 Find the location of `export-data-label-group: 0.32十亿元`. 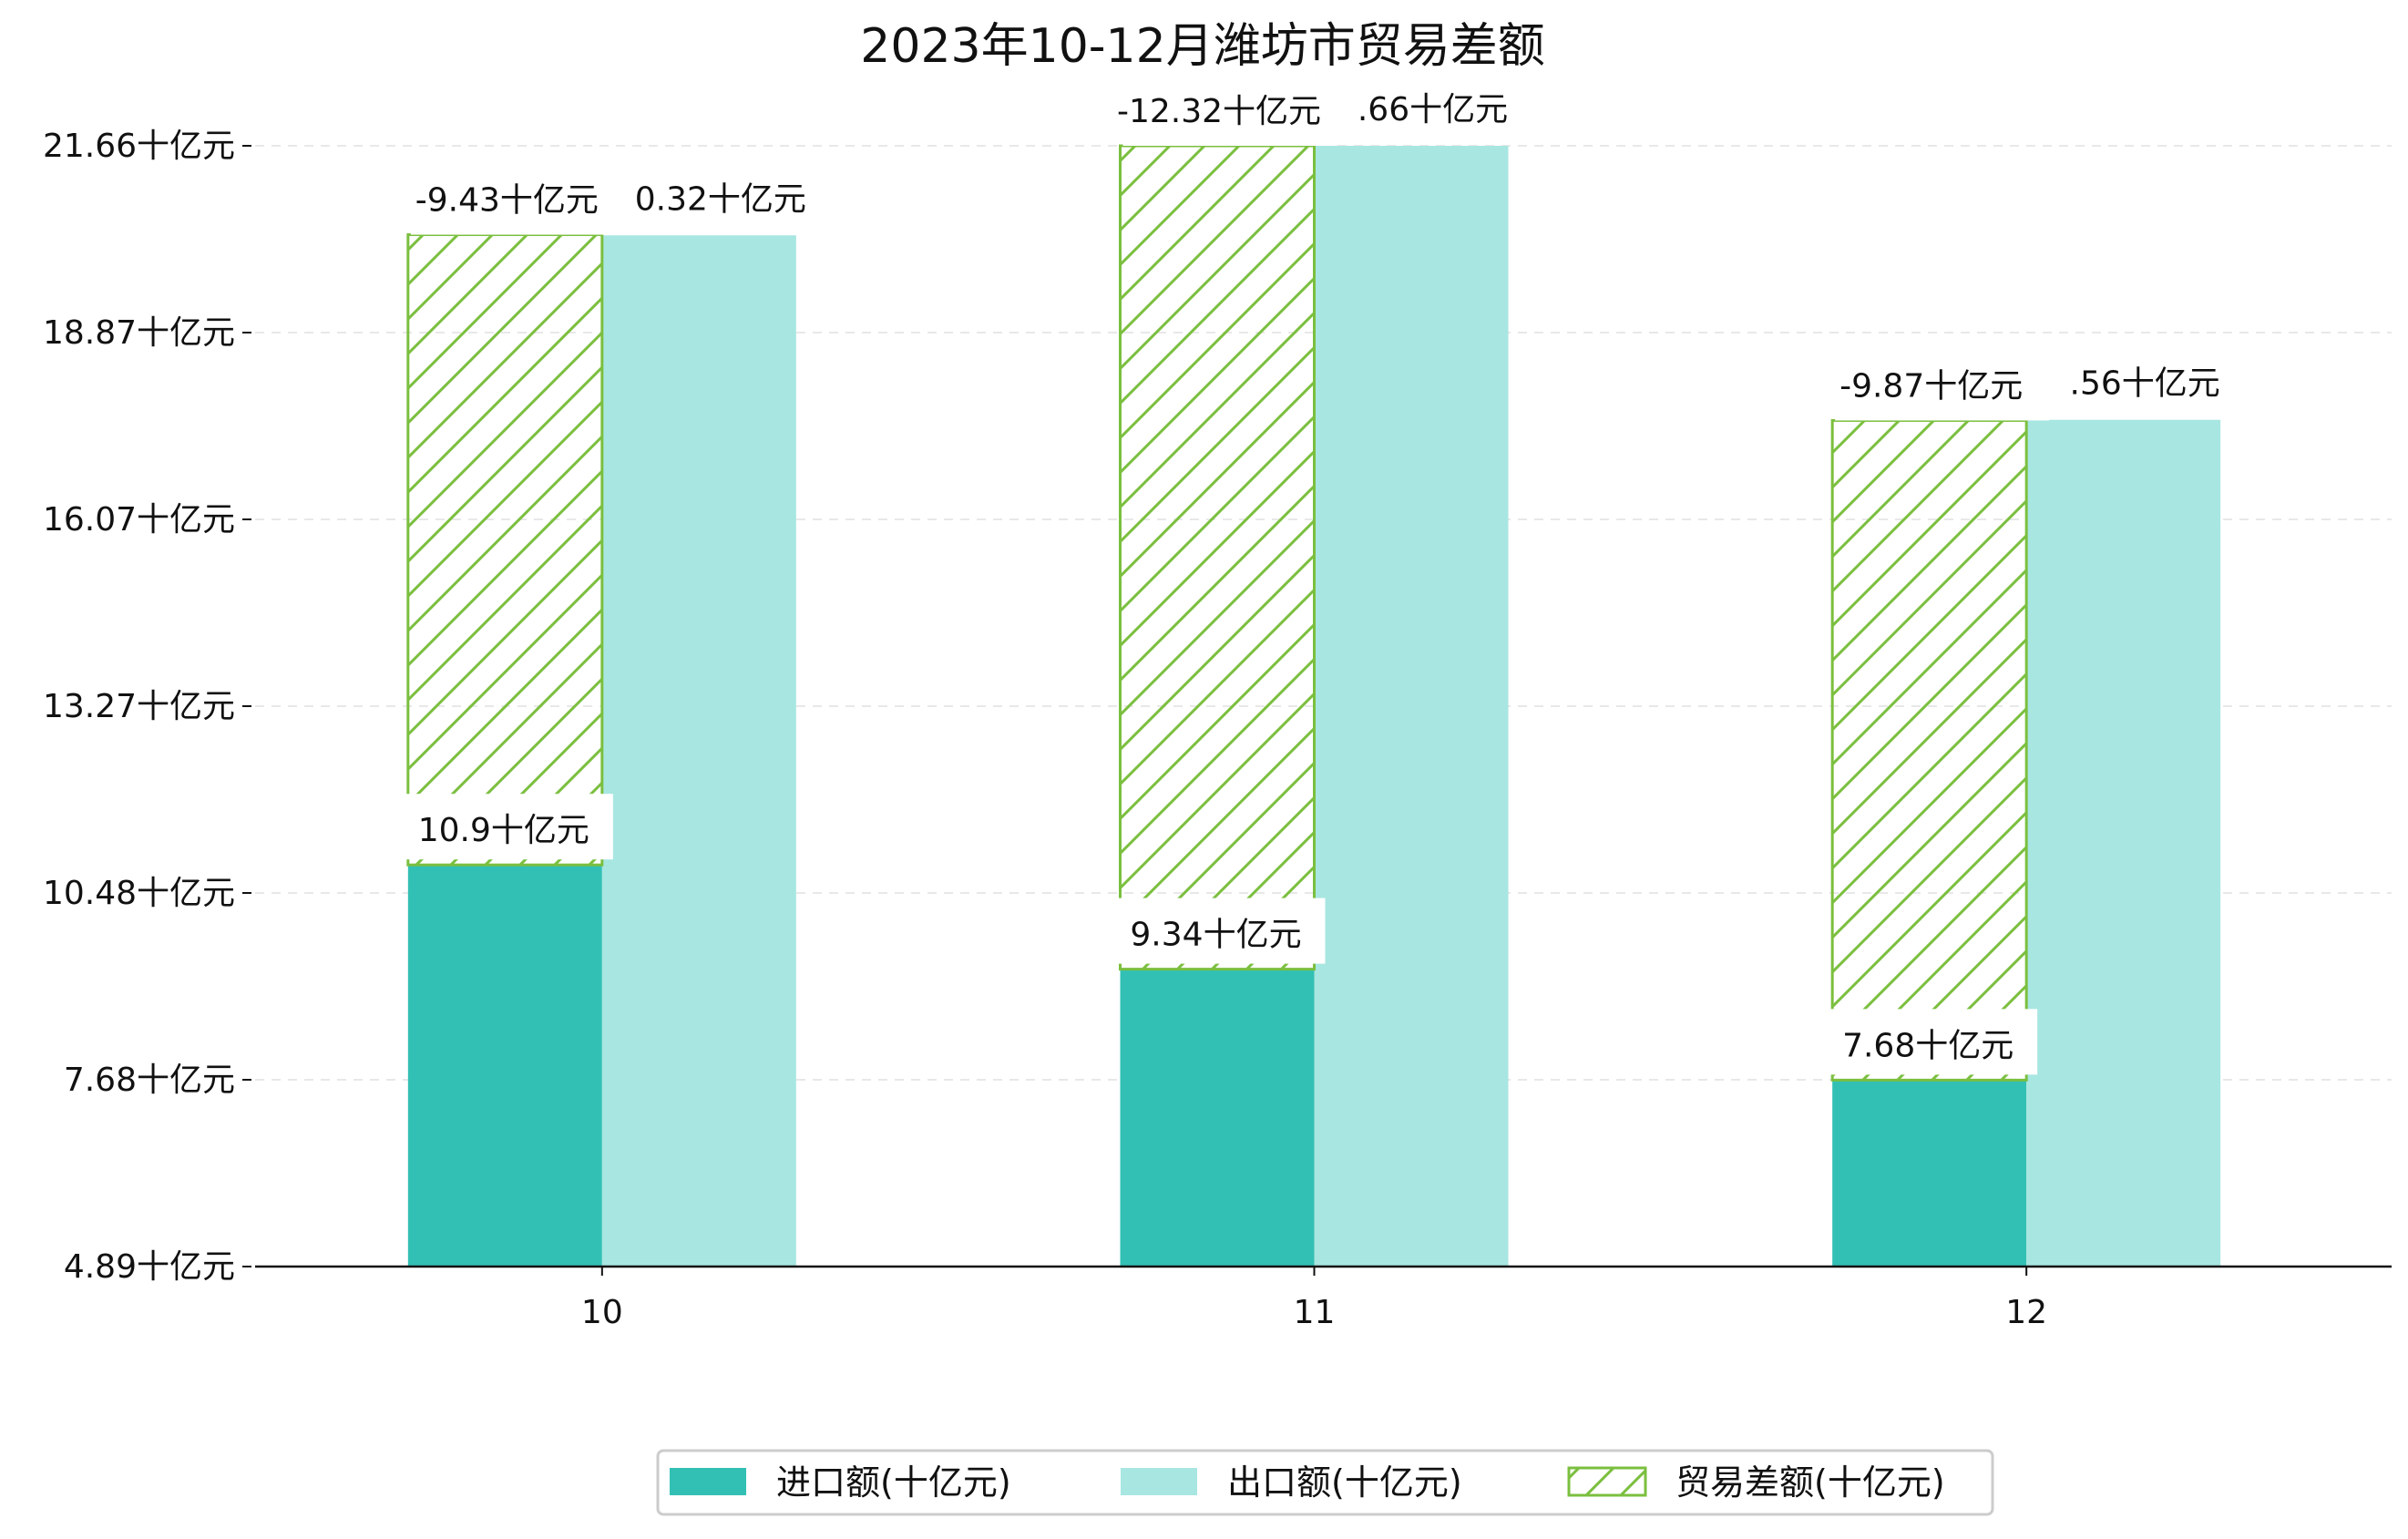

export-data-label-group: 0.32十亿元 is located at coordinates (708, 200).